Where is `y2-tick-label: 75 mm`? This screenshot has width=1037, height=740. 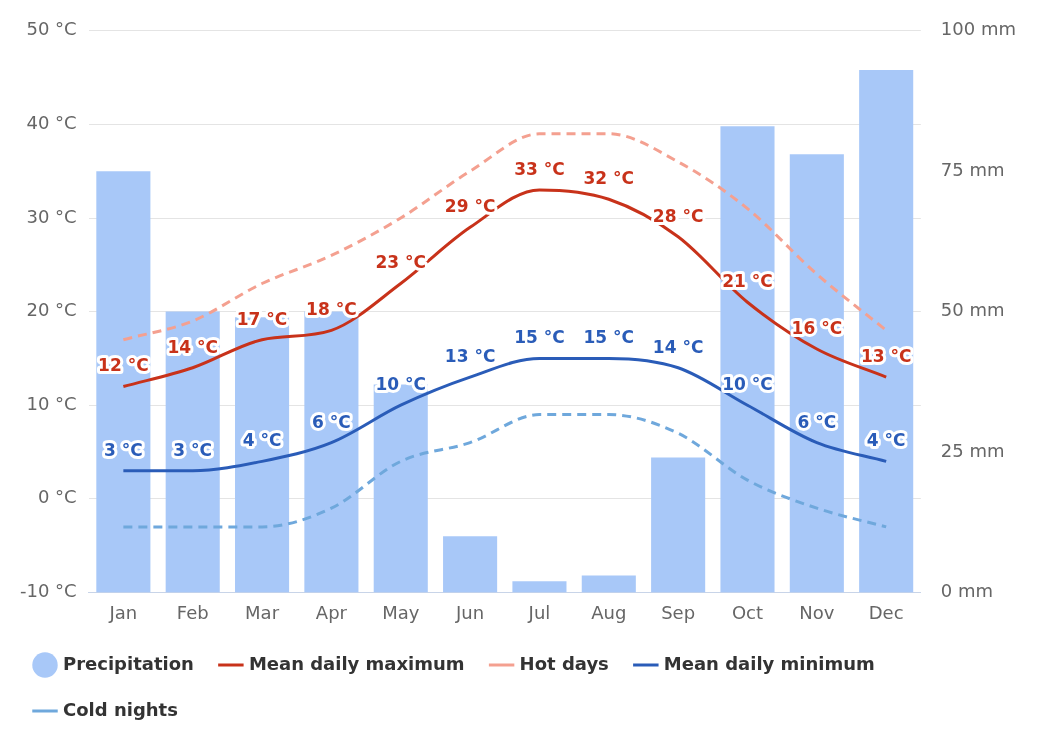
y2-tick-label: 75 mm is located at coordinates (972, 169).